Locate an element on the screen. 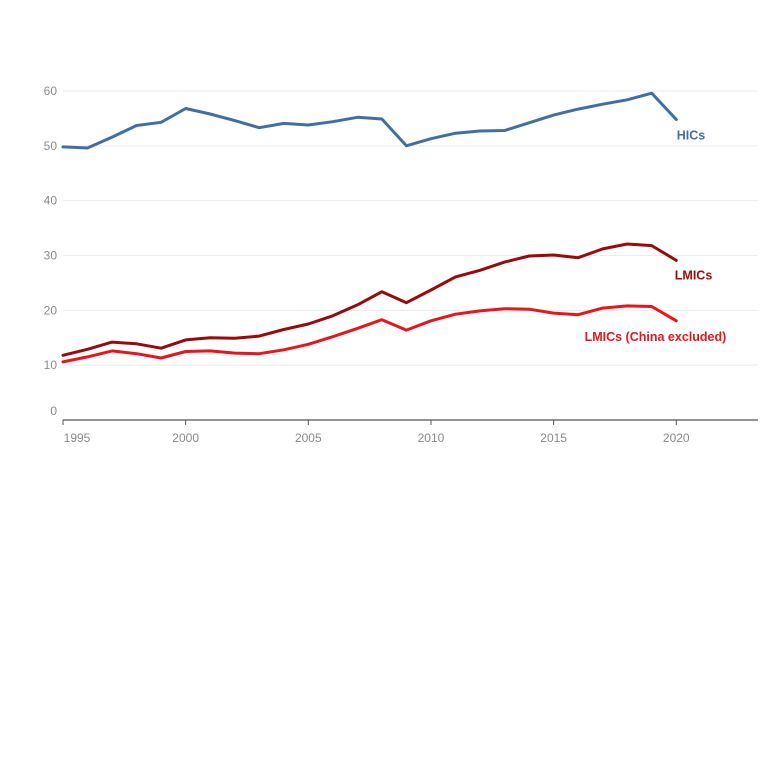 This screenshot has height=767, width=768. x-axis: 1995 2000 2005 2010 2015 2020 is located at coordinates (410, 432).